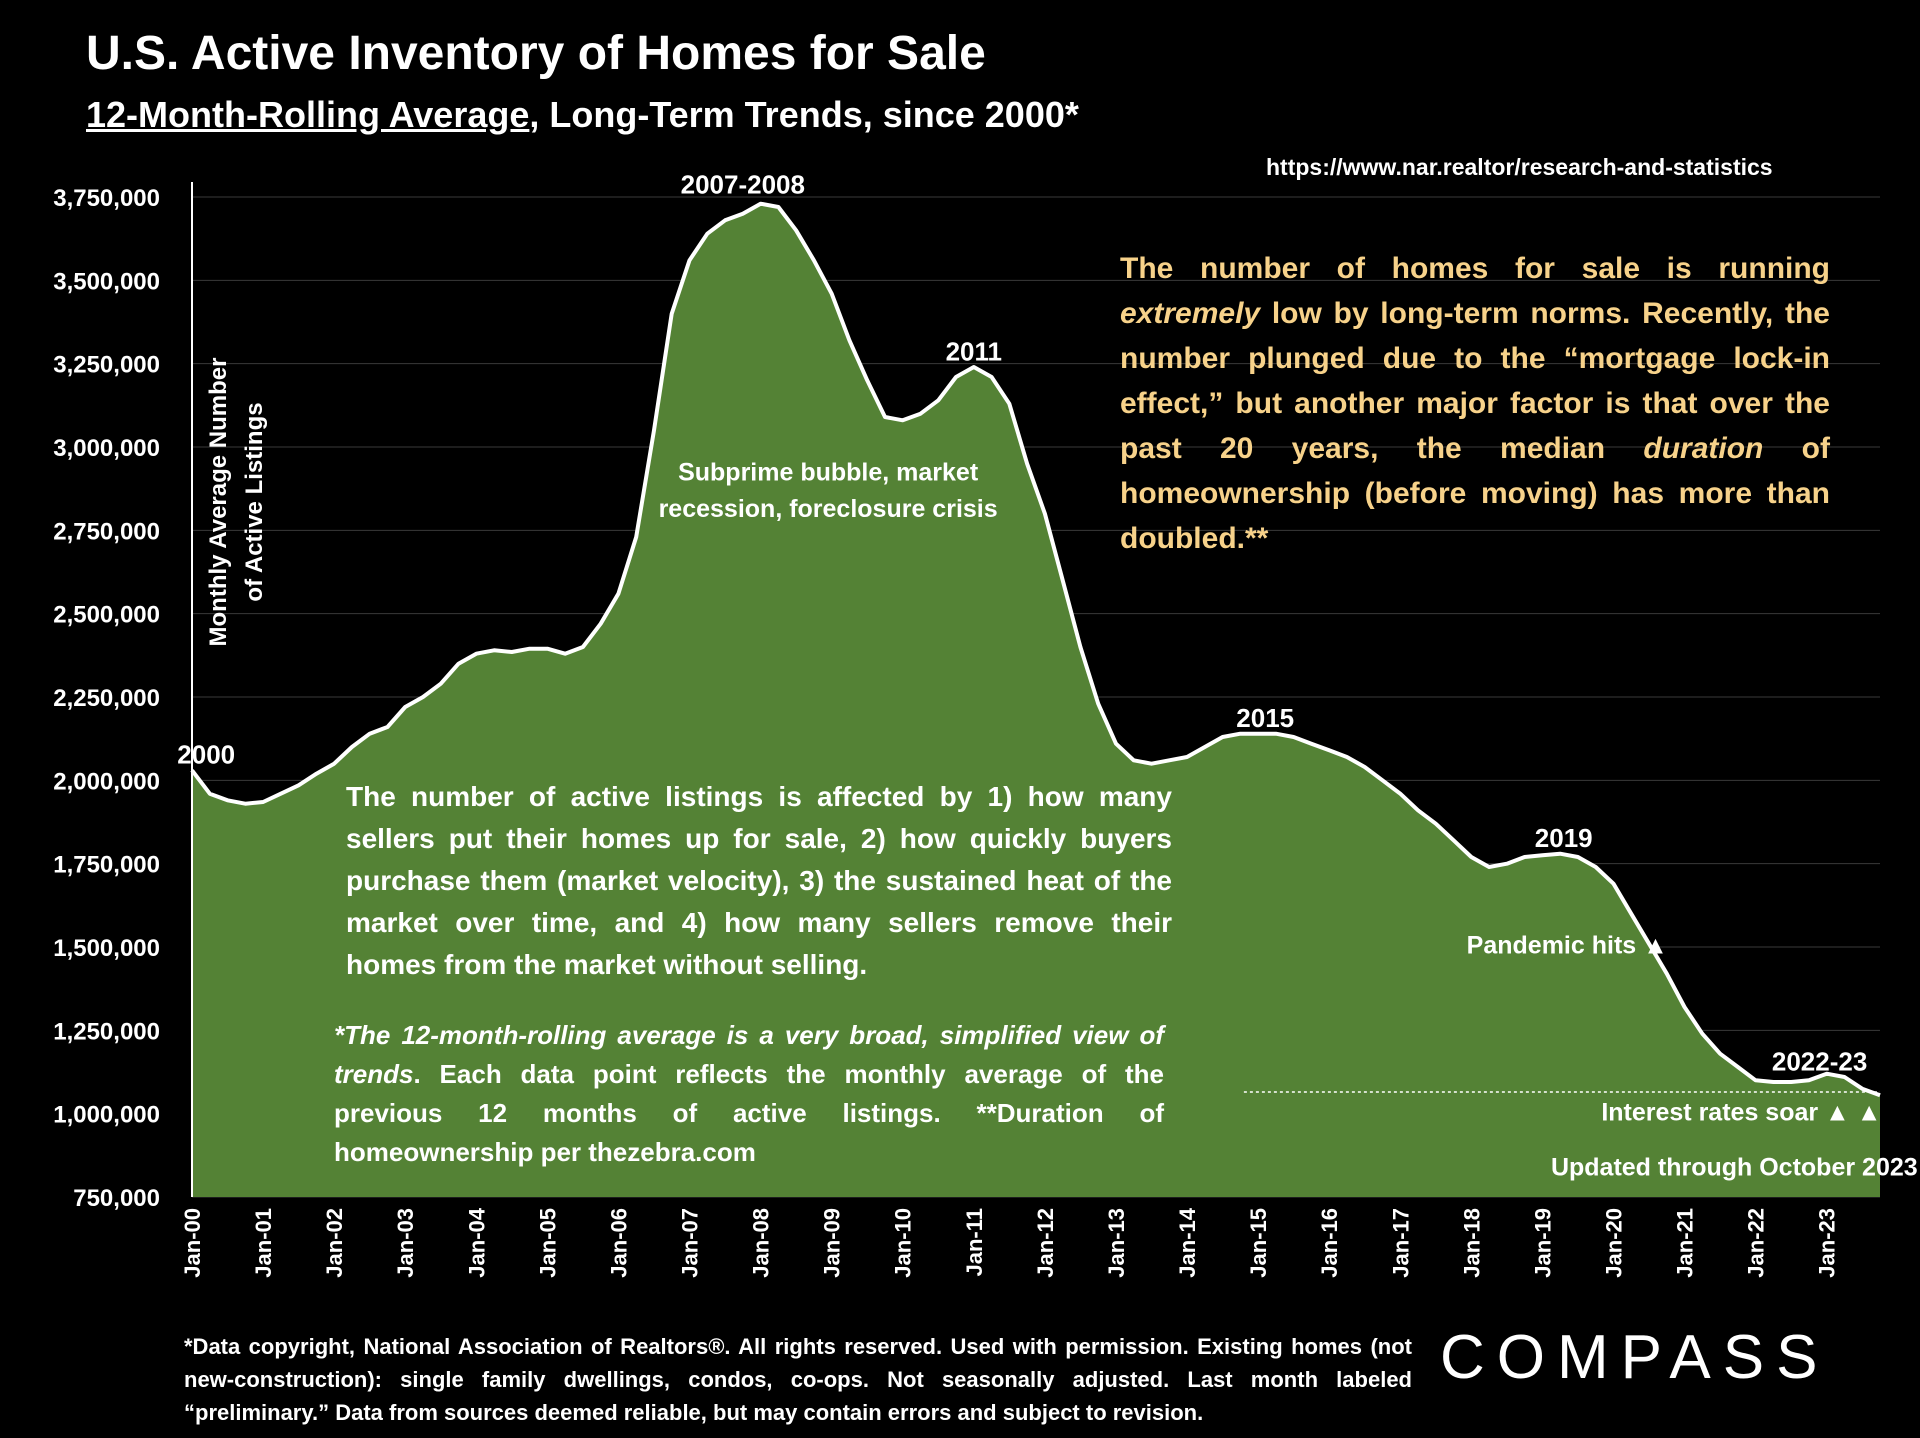 The image size is (1920, 1438). What do you see at coordinates (206, 755) in the screenshot?
I see `chart-annotation: 2000` at bounding box center [206, 755].